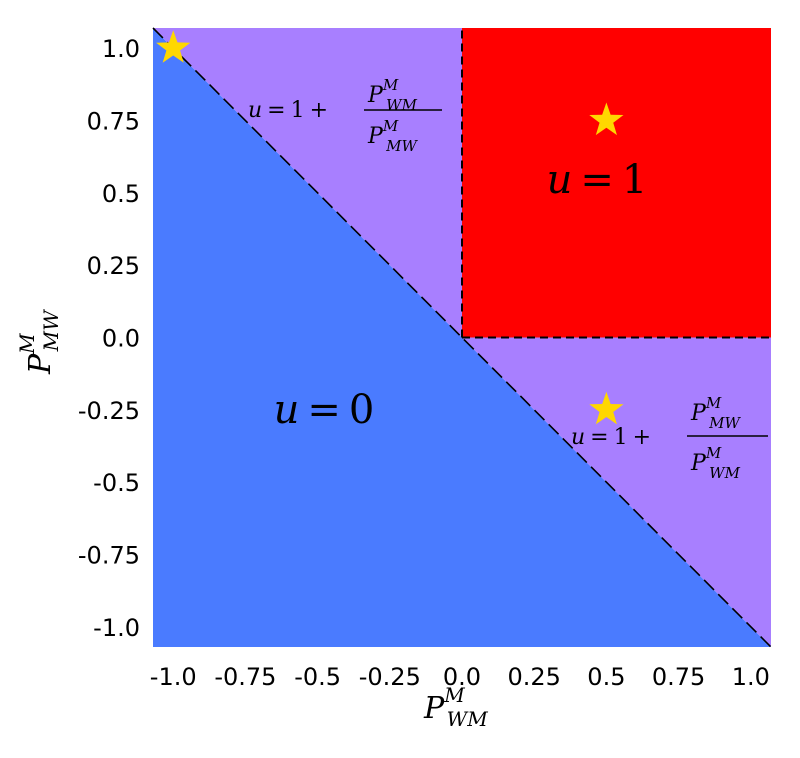 The width and height of the screenshot is (800, 758). What do you see at coordinates (173, 677) in the screenshot?
I see `x-tick-label: -1.0` at bounding box center [173, 677].